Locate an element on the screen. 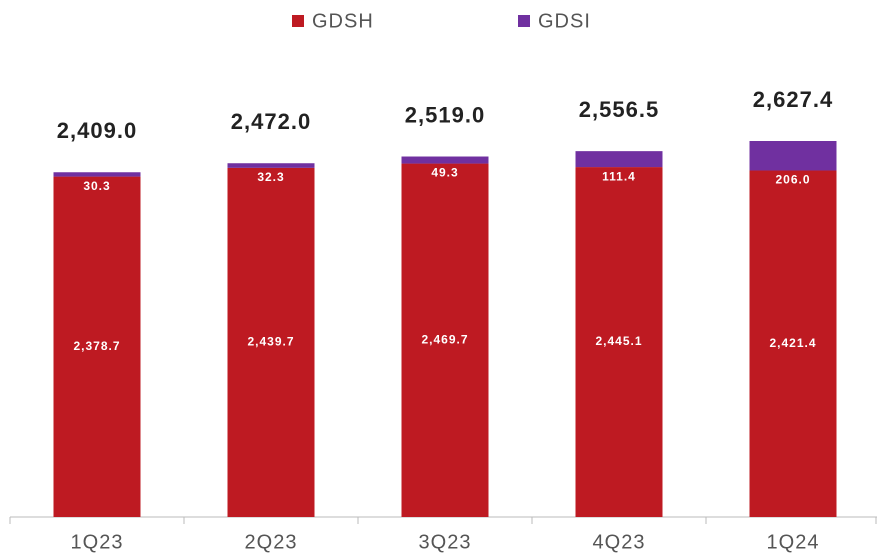  data-label: 2,469.7 is located at coordinates (444, 339).